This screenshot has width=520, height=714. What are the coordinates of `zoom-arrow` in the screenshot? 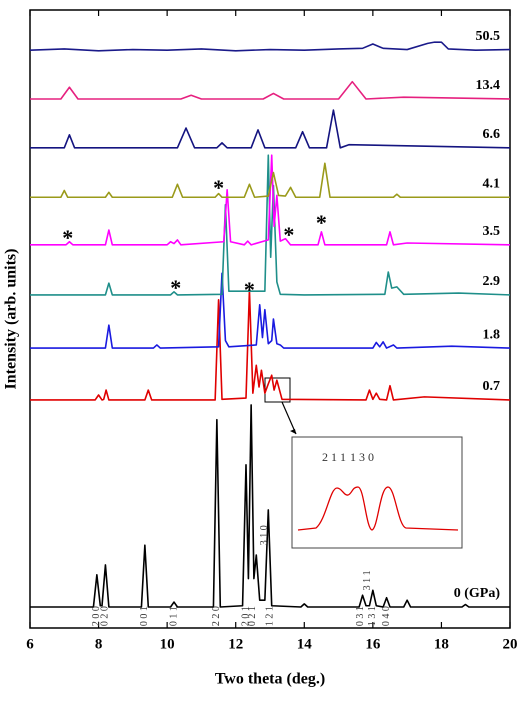 It's located at (289, 418).